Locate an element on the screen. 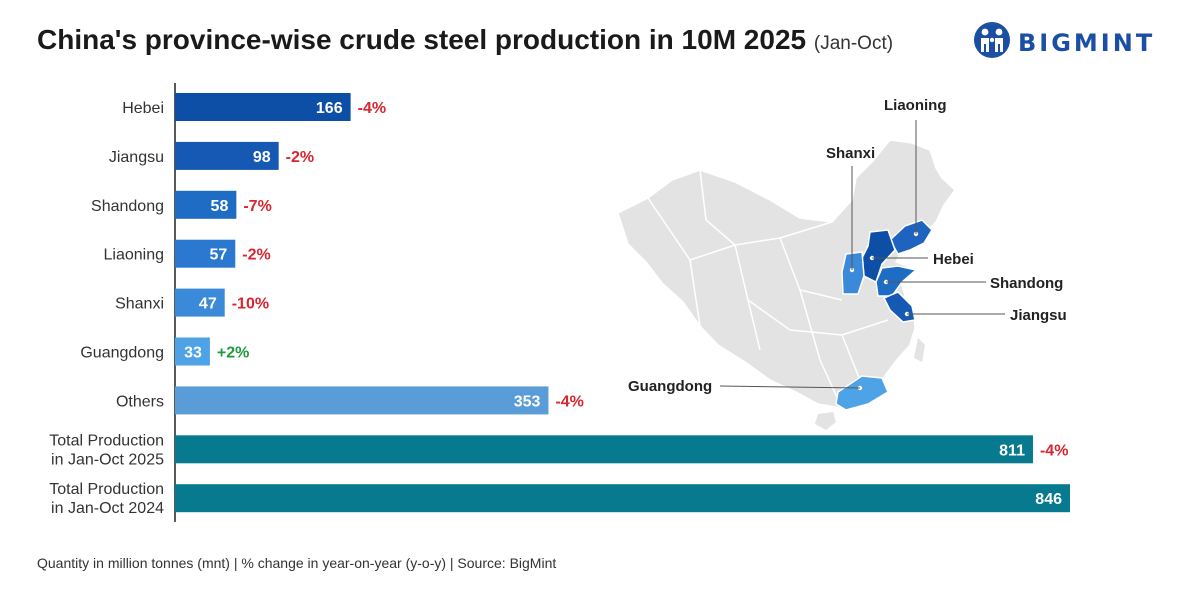  yoy-change-jiangsu: -2% is located at coordinates (300, 157).